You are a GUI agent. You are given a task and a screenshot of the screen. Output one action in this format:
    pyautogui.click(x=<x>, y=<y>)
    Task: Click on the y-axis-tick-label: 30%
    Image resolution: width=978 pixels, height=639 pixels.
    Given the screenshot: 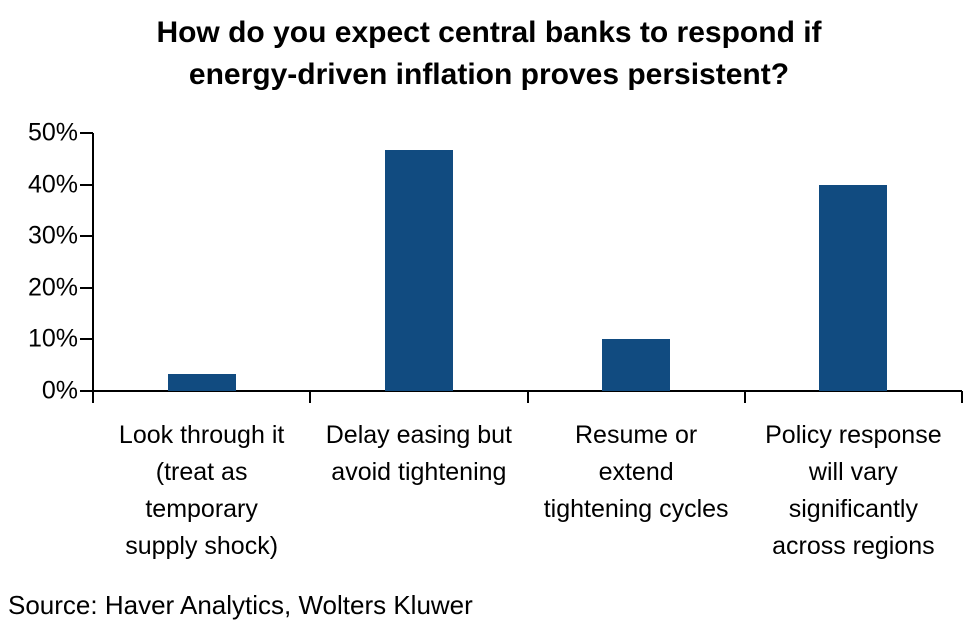 What is the action you would take?
    pyautogui.click(x=52, y=235)
    